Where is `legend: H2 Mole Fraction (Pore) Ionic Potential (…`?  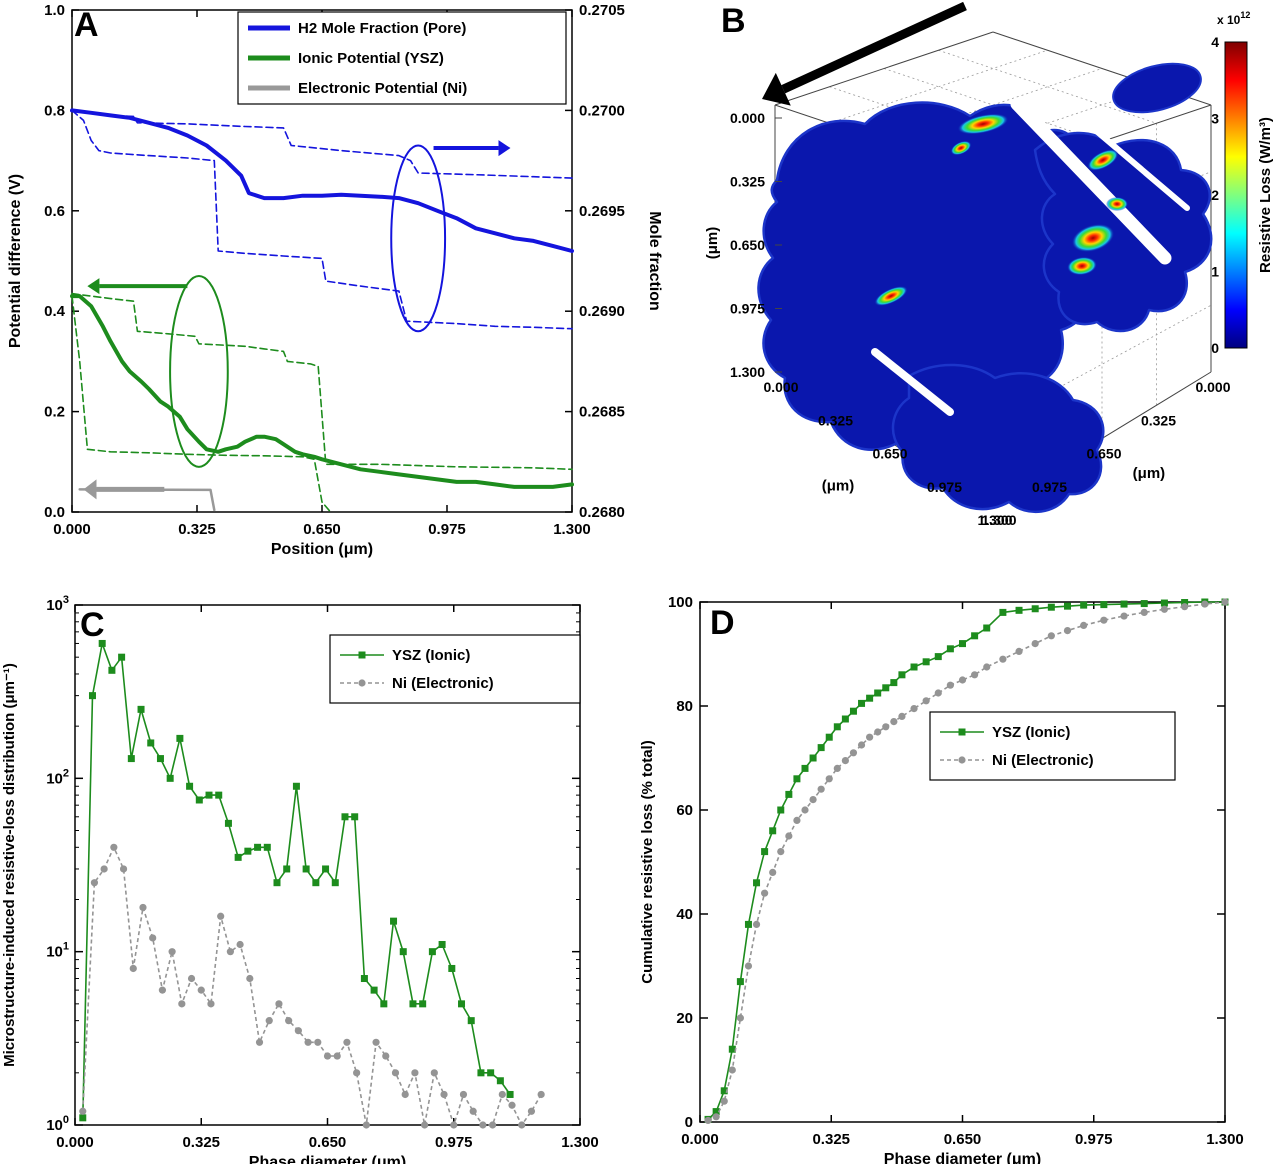
legend: H2 Mole Fraction (Pore) Ionic Potential (… is located at coordinates (402, 58).